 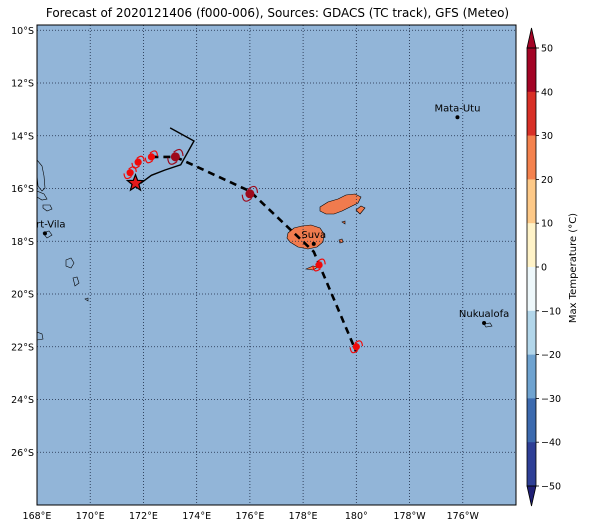 What do you see at coordinates (22, 189) in the screenshot?
I see `y-tick-label: 16°S` at bounding box center [22, 189].